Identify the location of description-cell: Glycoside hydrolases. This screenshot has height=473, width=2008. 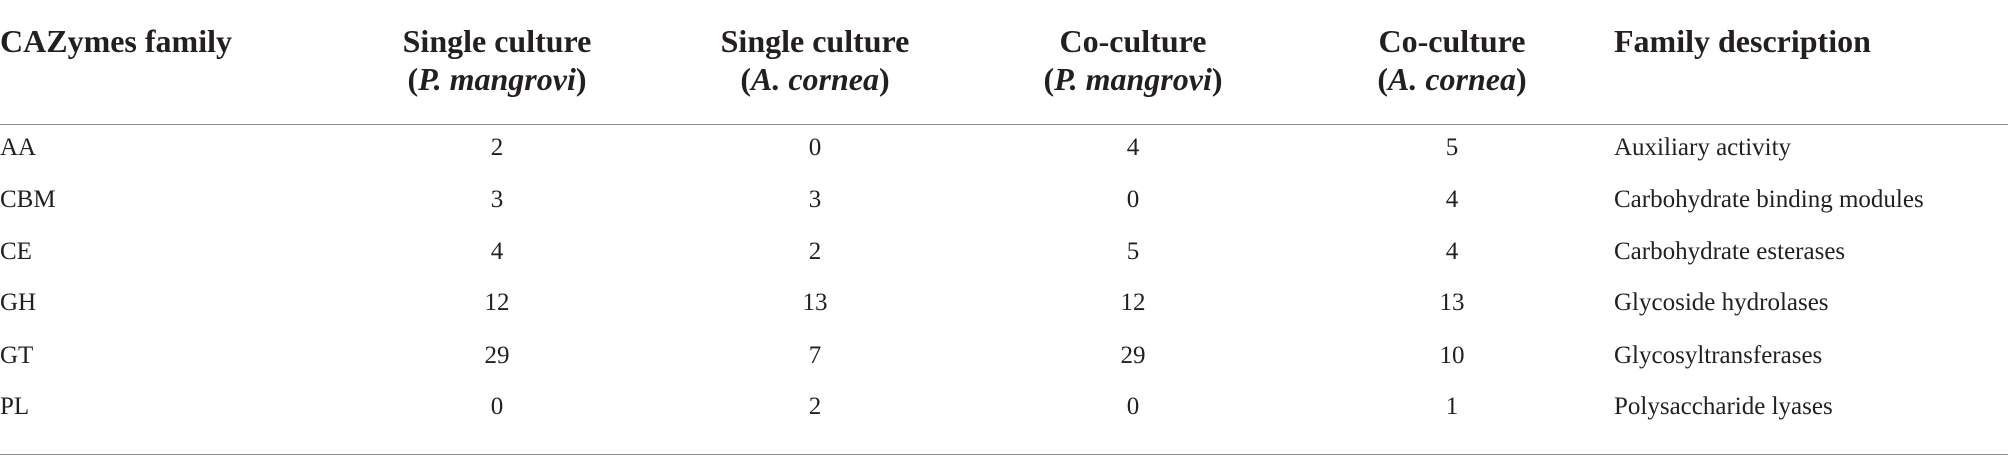
(1721, 302).